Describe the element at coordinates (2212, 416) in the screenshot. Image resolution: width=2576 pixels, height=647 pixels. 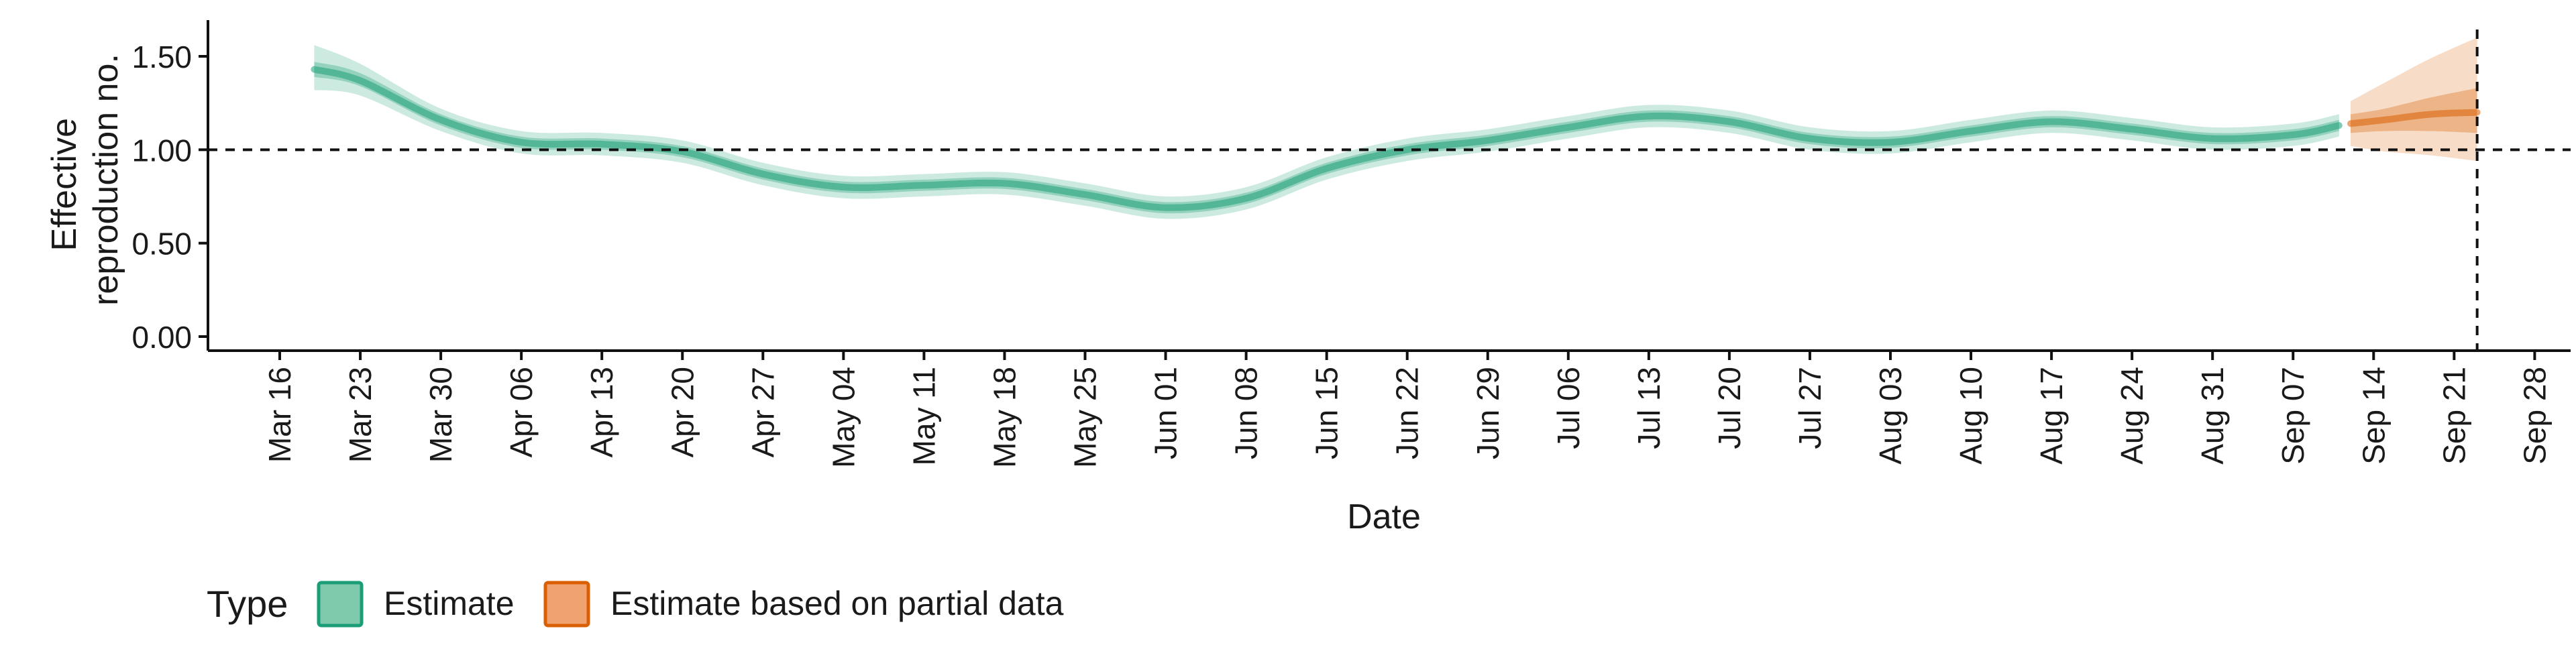
I see `x-tick-label: Aug 31` at that location.